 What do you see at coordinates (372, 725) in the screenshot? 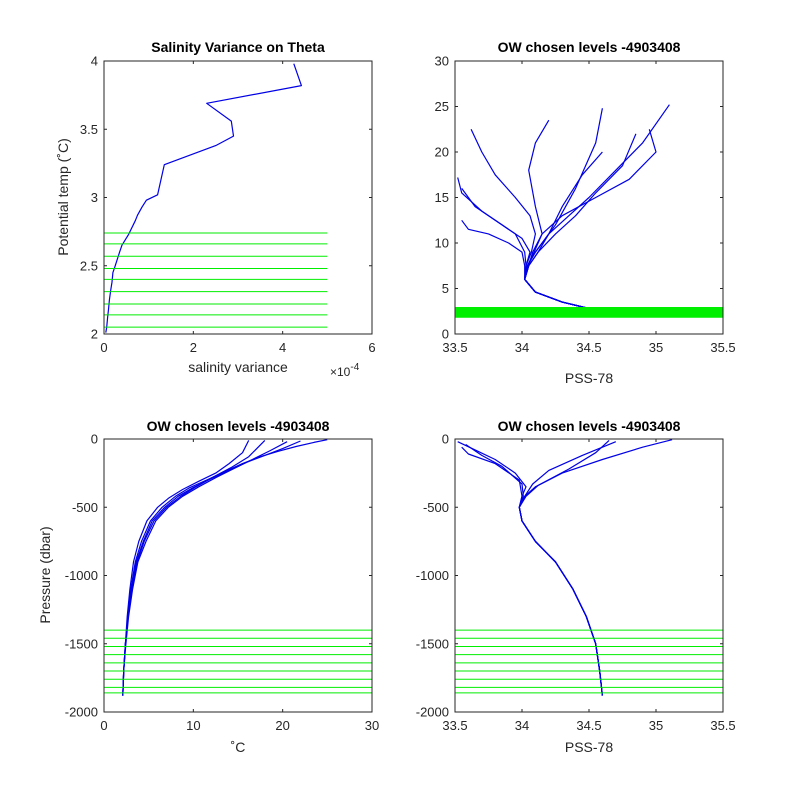
I see `x-tick-label: 30` at bounding box center [372, 725].